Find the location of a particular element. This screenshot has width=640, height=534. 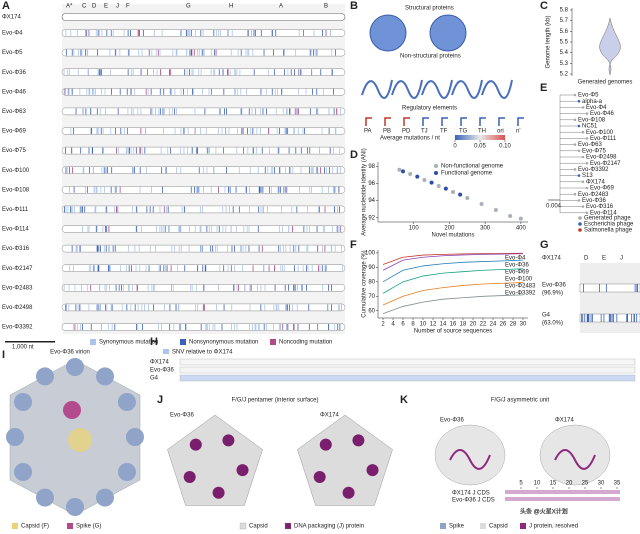

x-tick-label: 28 is located at coordinates (513, 325).